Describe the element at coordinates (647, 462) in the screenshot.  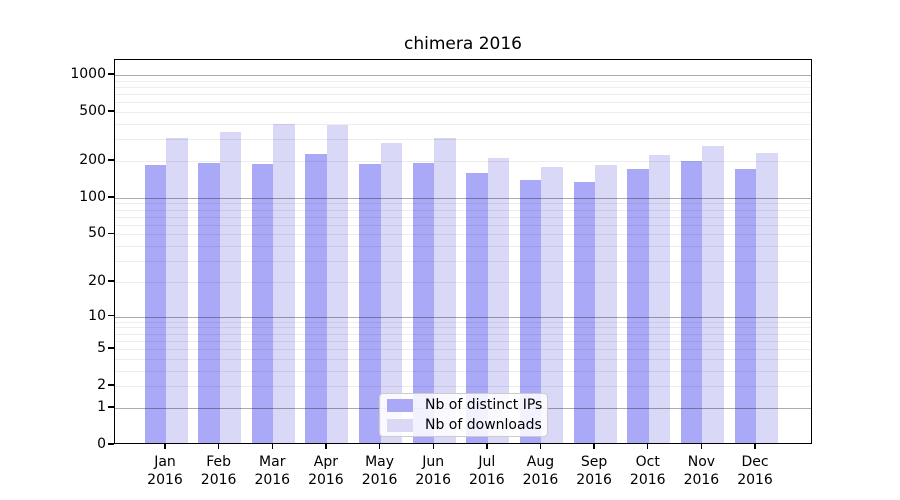
I see `x-tick-month: Oct` at that location.